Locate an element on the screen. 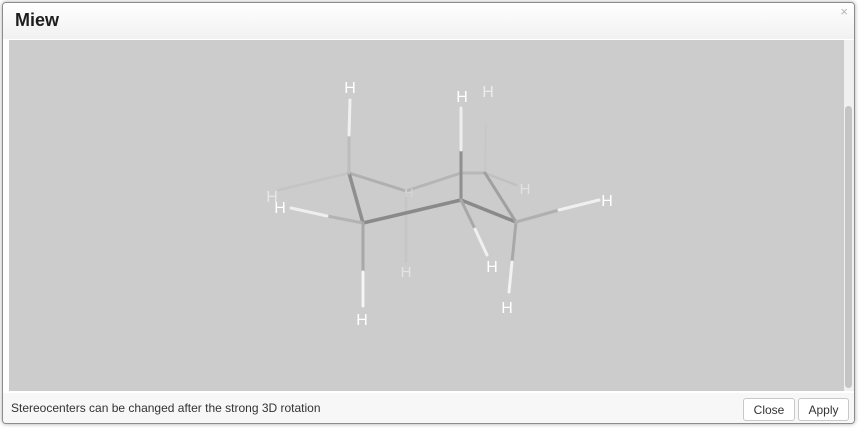  back-bonds is located at coordinates (397, 193).